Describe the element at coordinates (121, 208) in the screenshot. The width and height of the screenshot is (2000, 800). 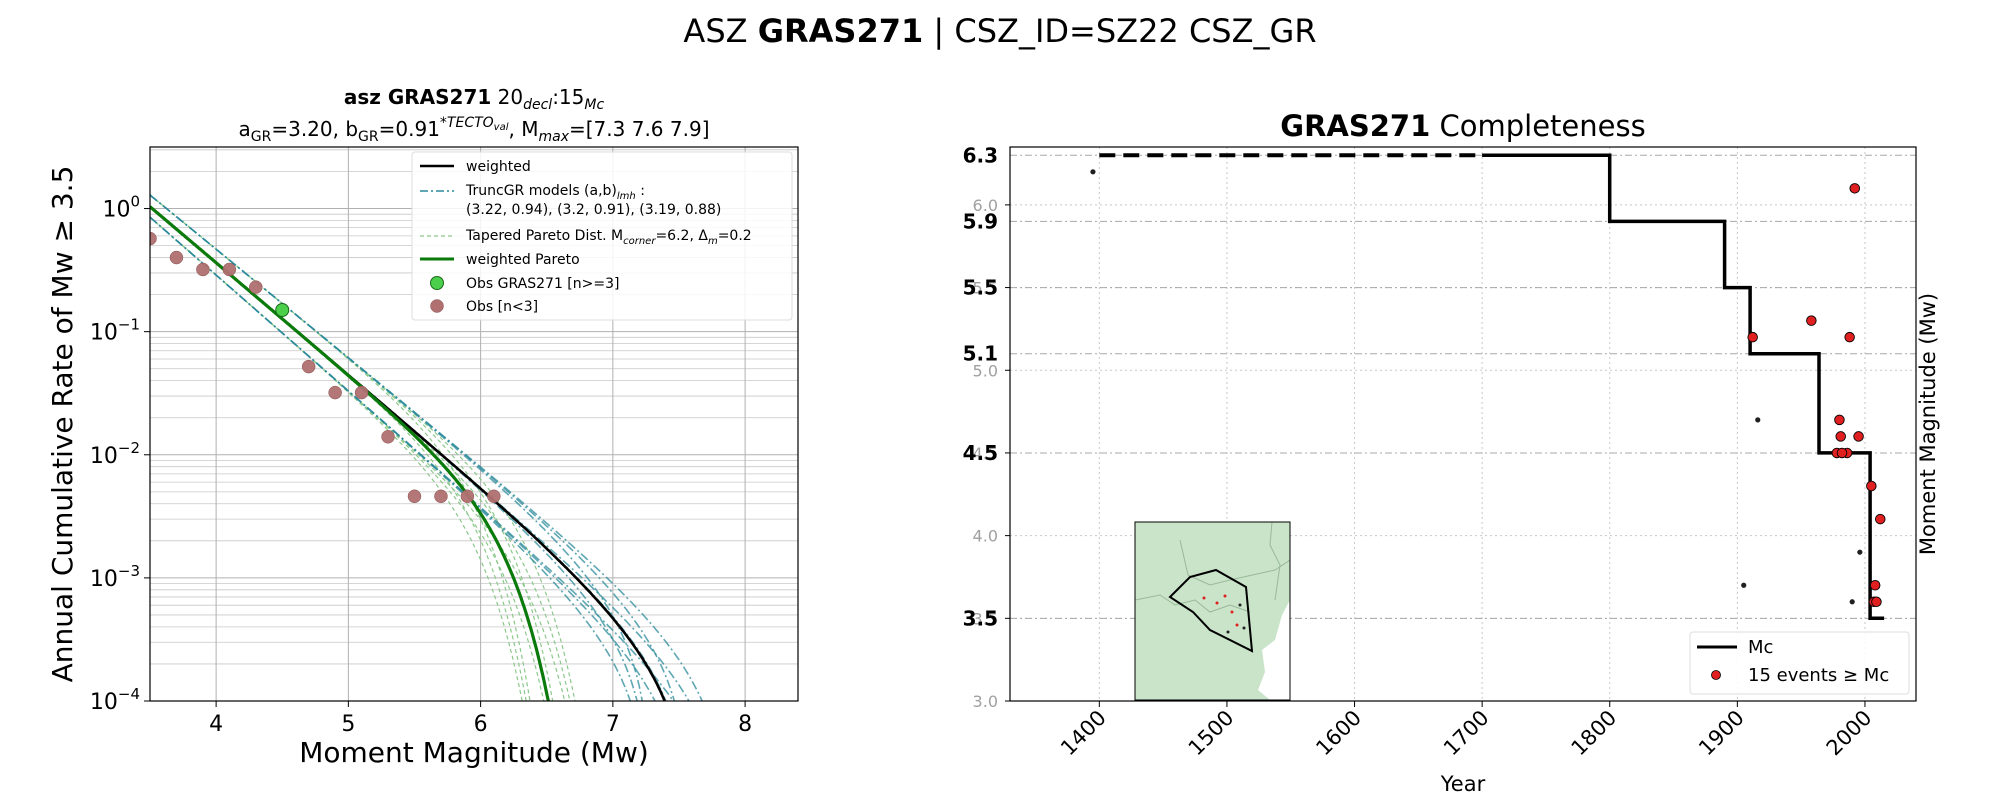
I see `y-tick-label: 10⁰` at that location.